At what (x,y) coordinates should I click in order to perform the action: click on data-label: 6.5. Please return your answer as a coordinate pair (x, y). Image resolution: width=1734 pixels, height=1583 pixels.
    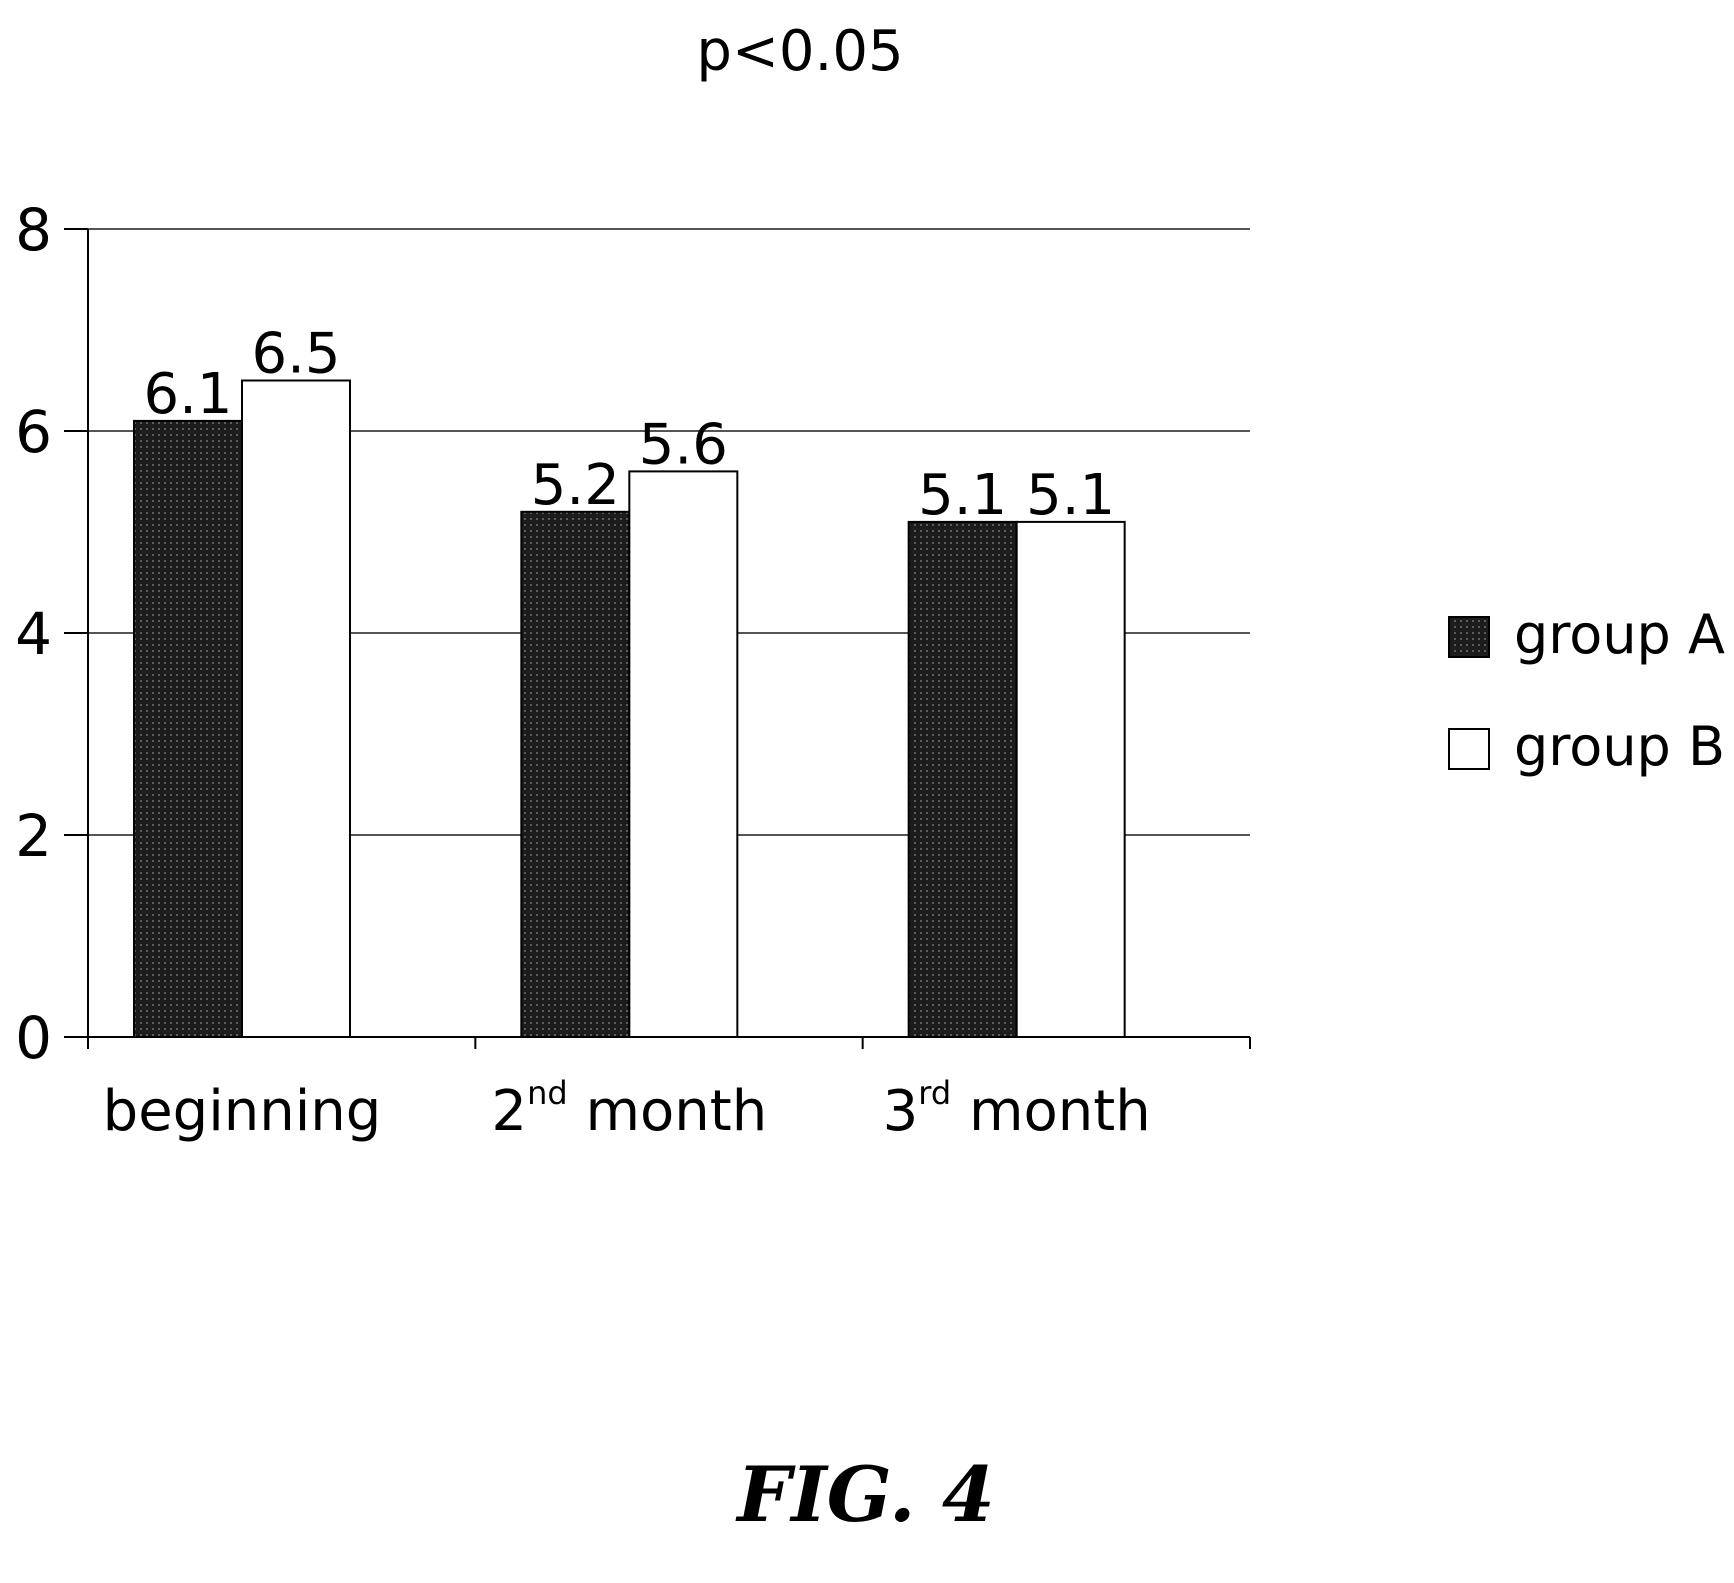
    Looking at the image, I should click on (295, 354).